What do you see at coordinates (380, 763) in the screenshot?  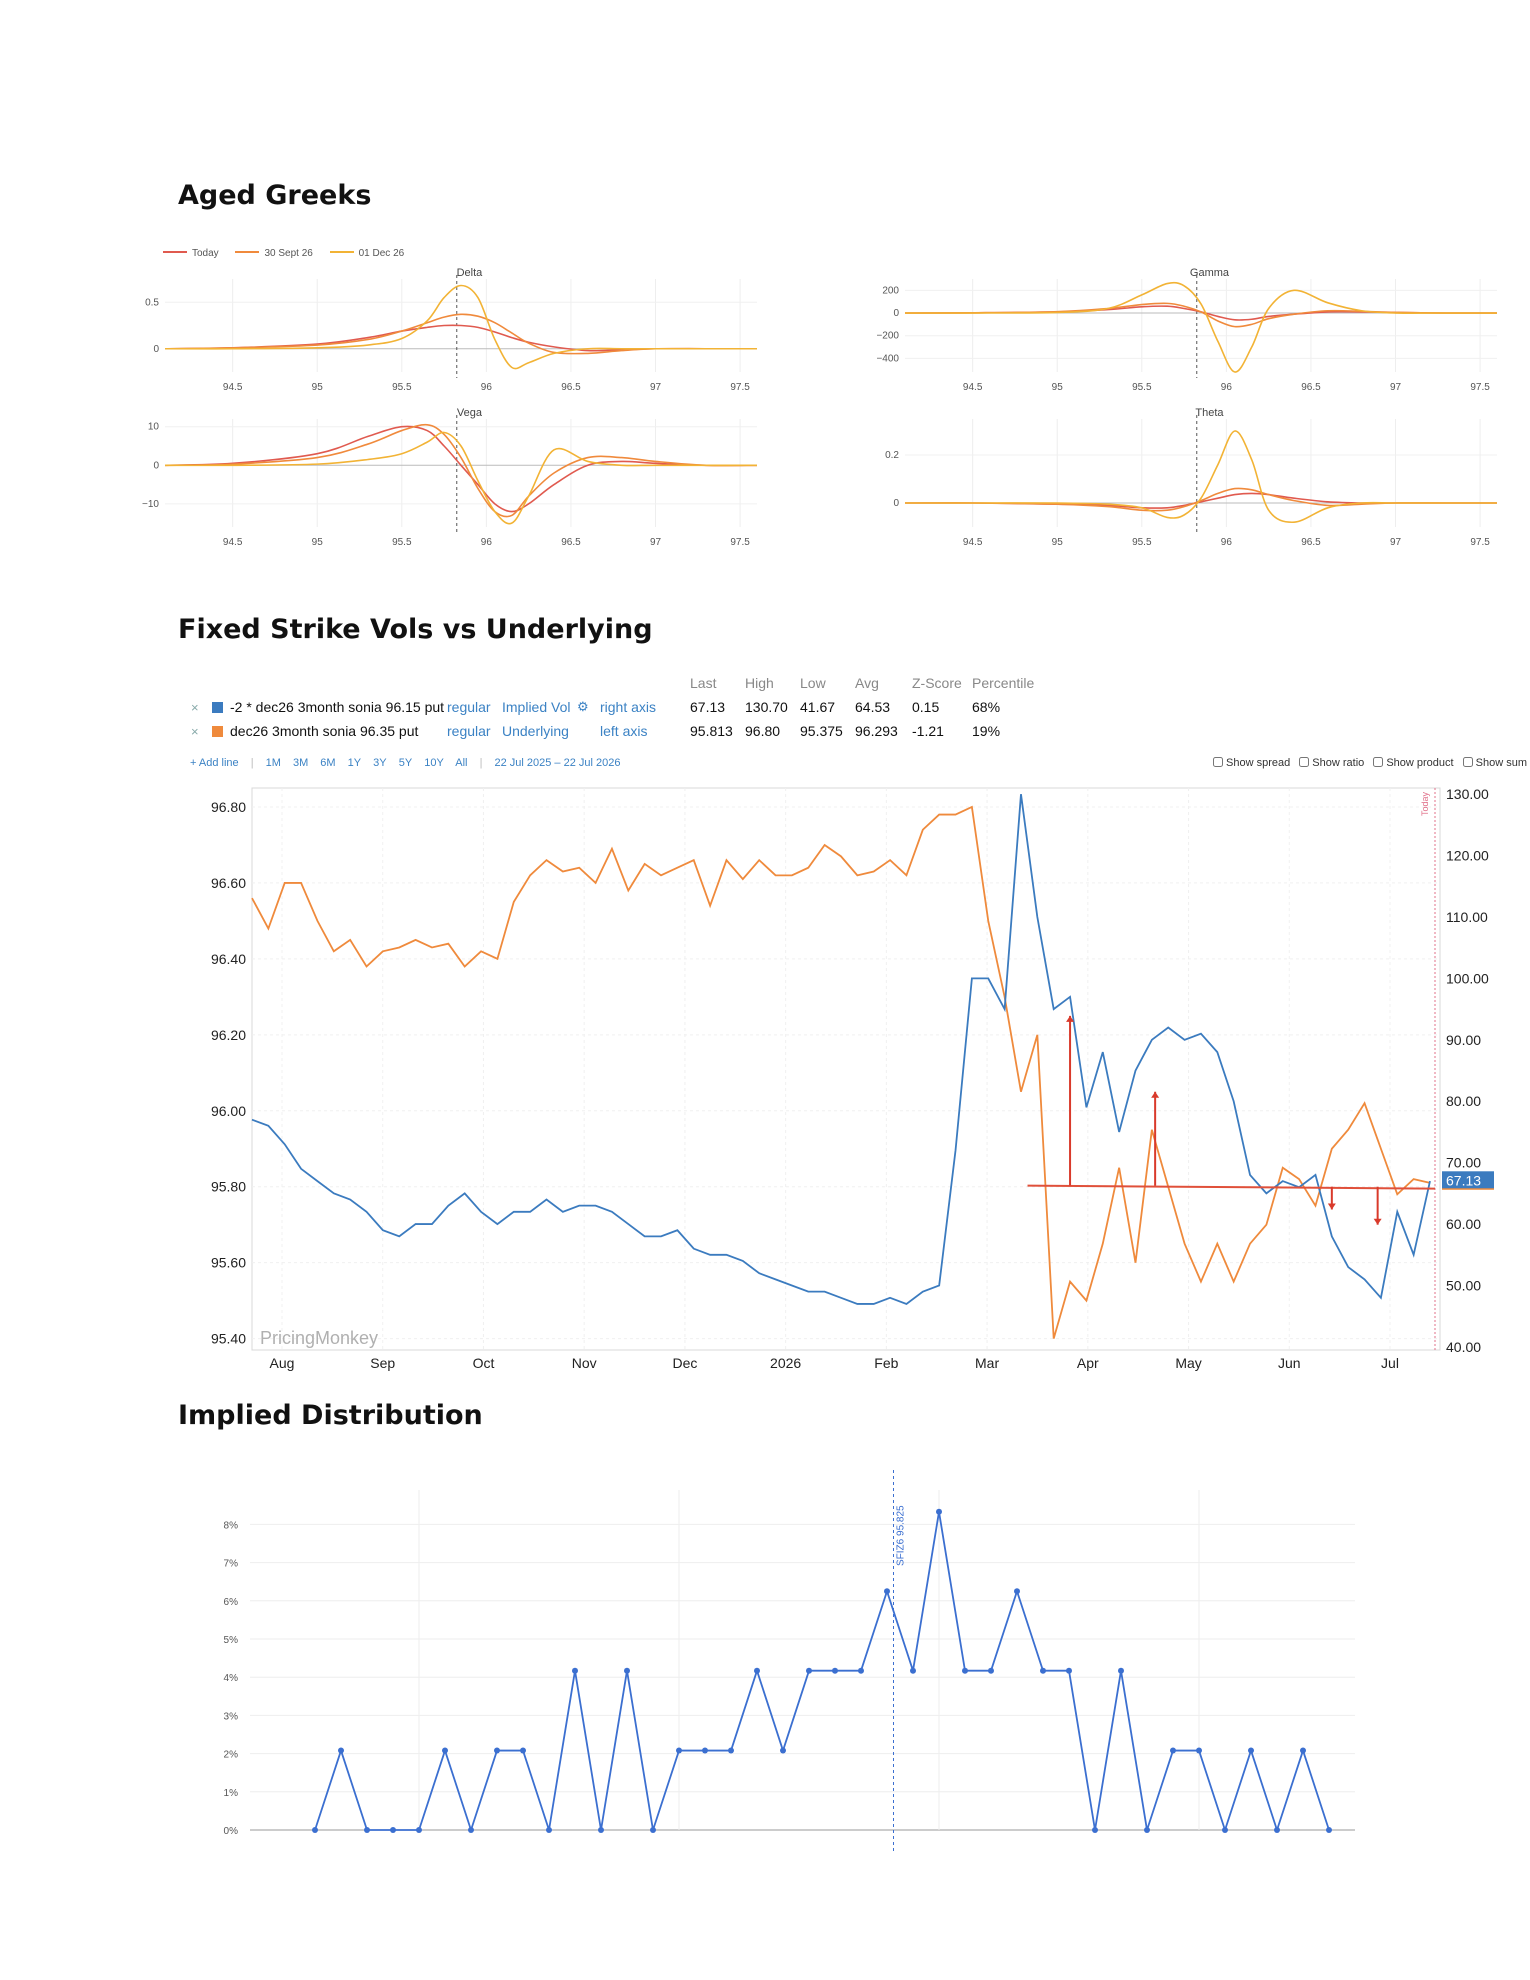 I see `range-button-3y: 3Y` at bounding box center [380, 763].